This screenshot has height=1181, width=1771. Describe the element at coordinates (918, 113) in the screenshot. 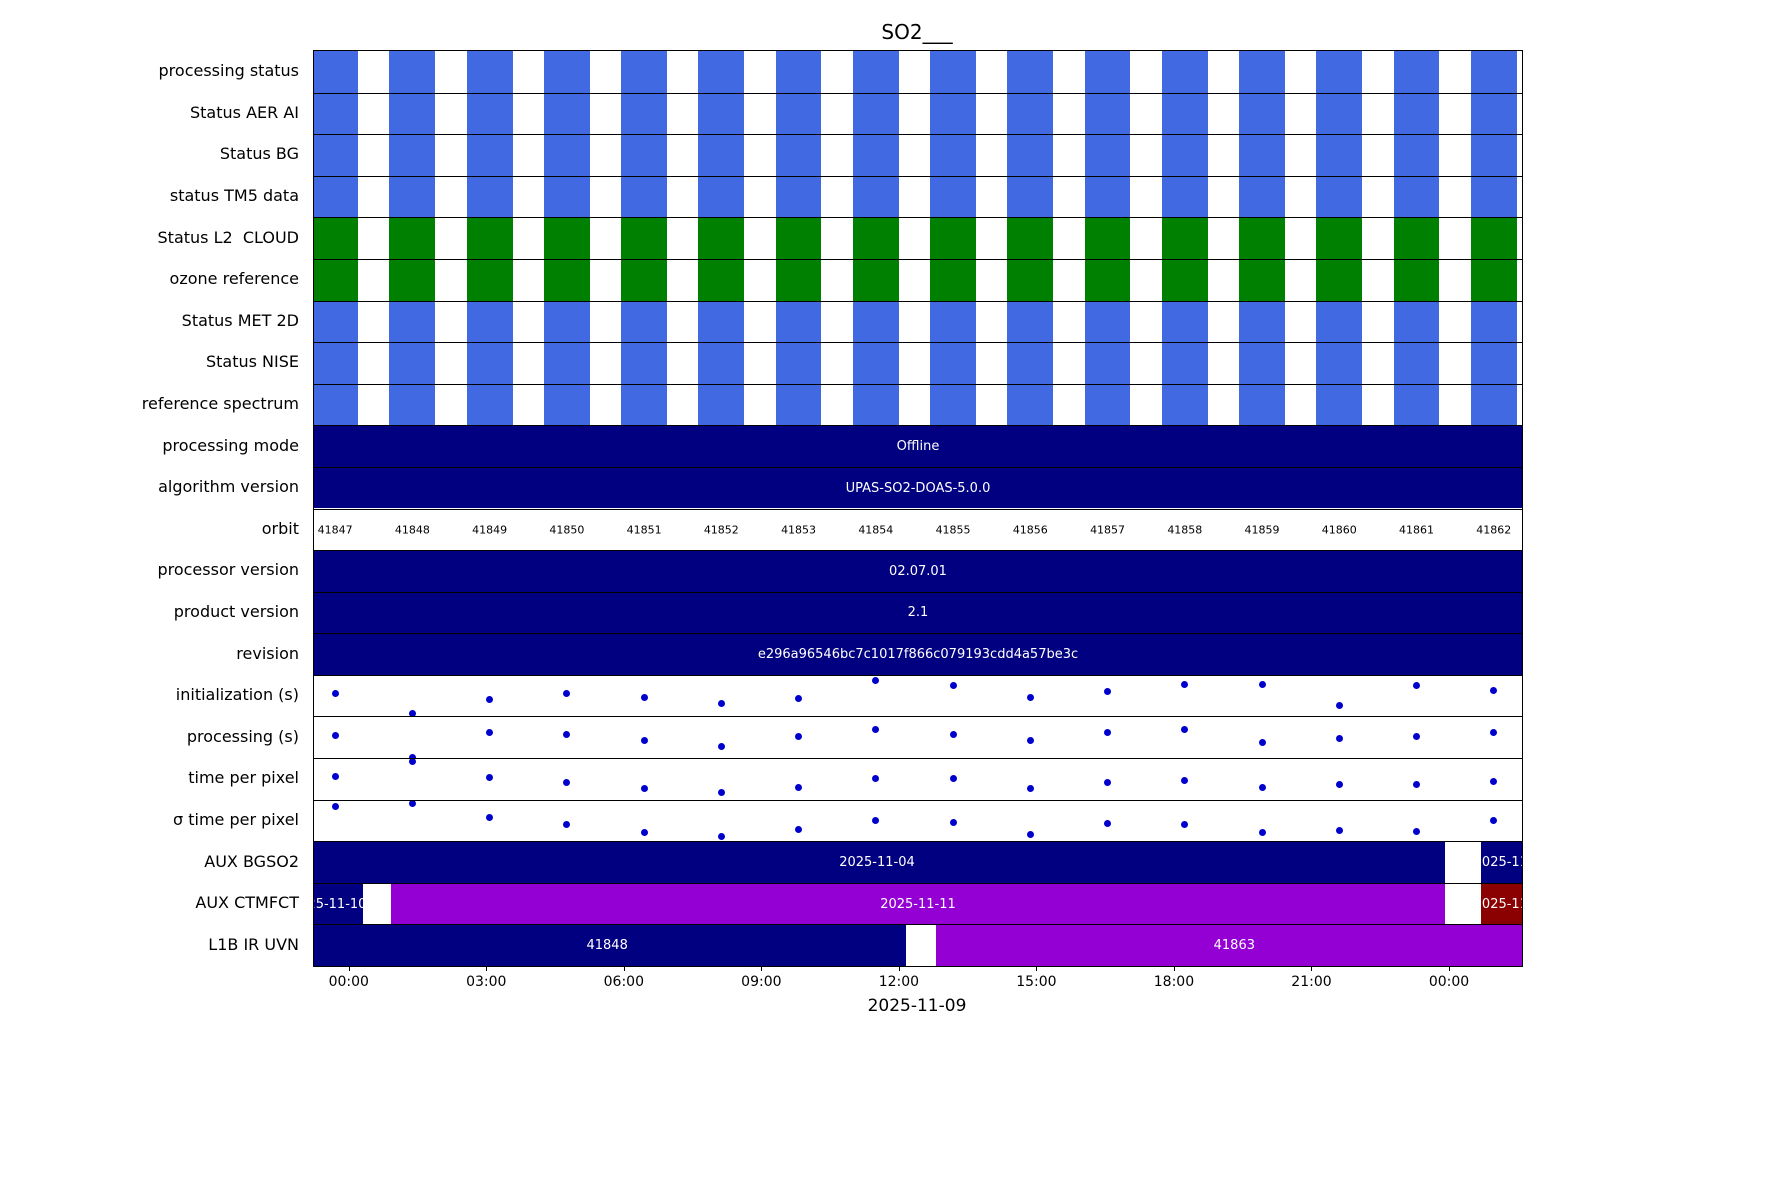

I see `row-status-aer-ai` at that location.